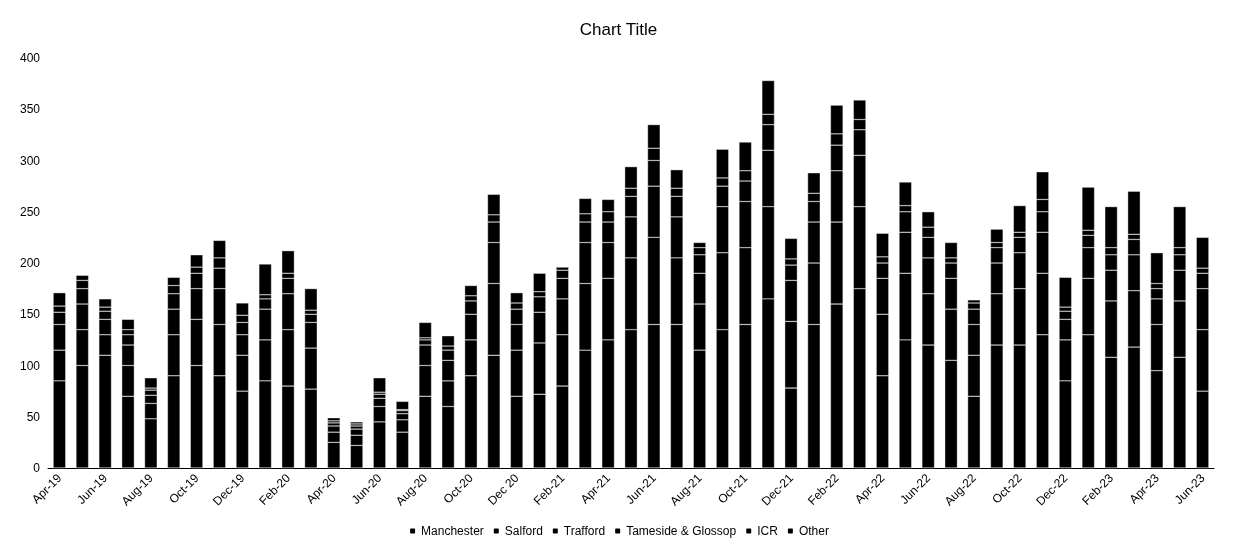  Describe the element at coordinates (30, 160) in the screenshot. I see `y-tick-label: 300` at that location.